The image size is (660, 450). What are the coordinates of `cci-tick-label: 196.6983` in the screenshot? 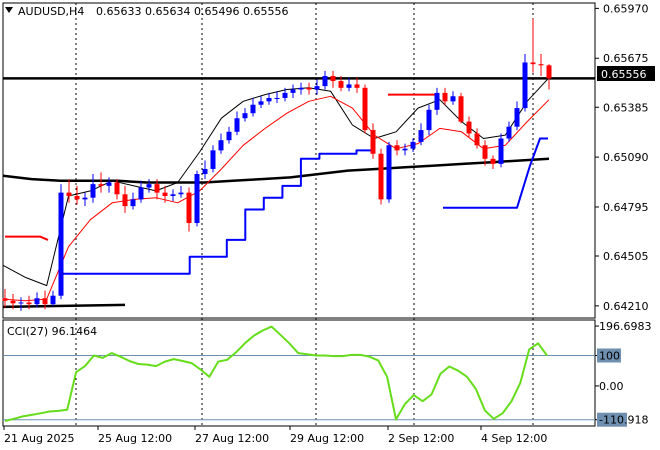 It's located at (625, 326).